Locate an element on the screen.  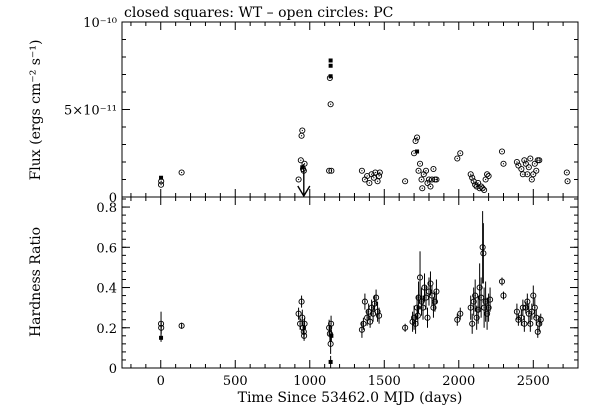
hardness-y-tick-label: 0.4 is located at coordinates (106, 289).